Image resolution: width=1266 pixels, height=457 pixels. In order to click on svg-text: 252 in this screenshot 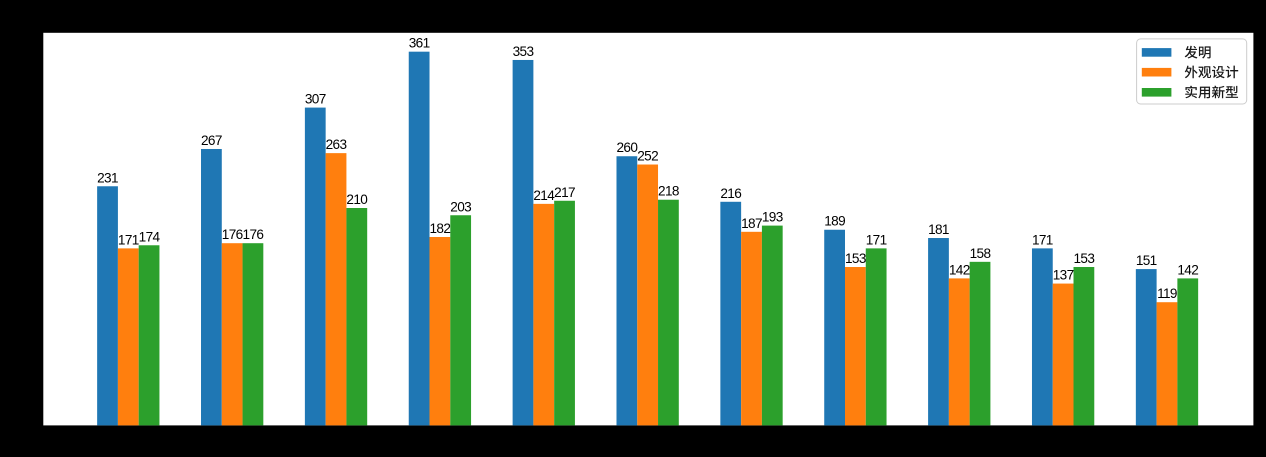, I will do `click(647, 156)`.